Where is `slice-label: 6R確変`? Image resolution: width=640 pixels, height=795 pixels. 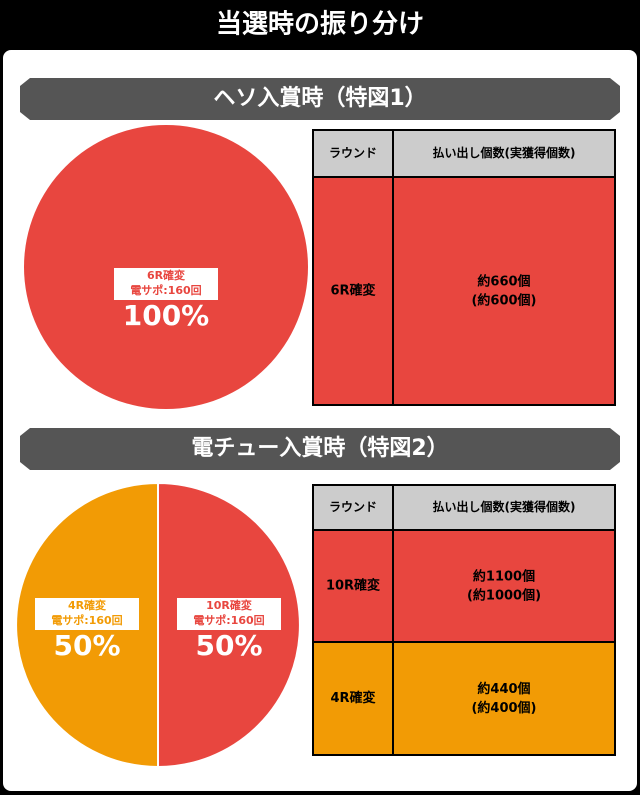 slice-label: 6R確変 is located at coordinates (166, 275).